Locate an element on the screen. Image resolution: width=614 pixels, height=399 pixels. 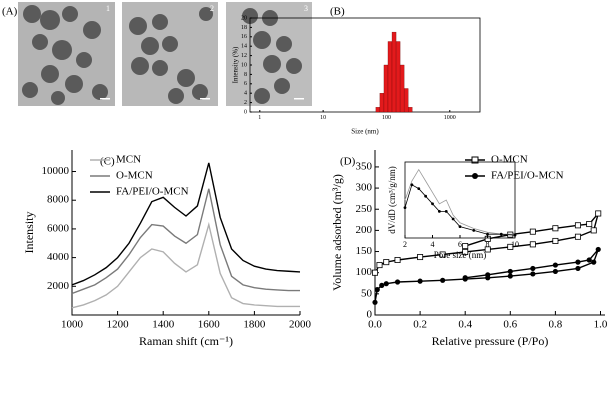
x-axis-label: Pore size (nm) is located at coordinates (460, 255).